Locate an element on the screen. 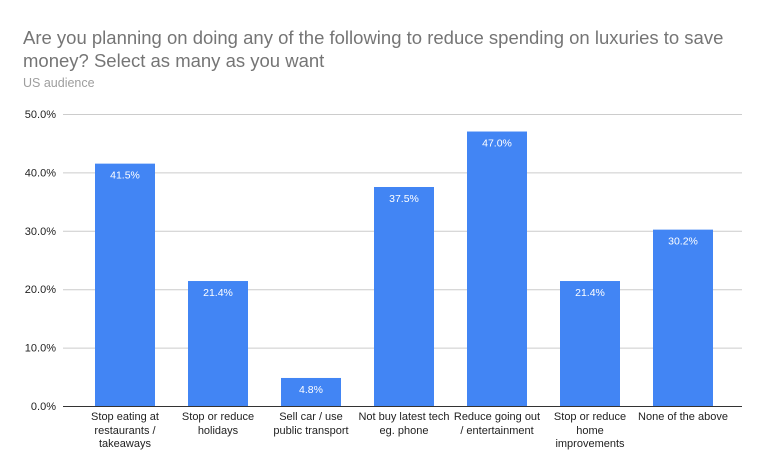 This screenshot has height=476, width=768. y-tick-label: 10.0% is located at coordinates (40, 349).